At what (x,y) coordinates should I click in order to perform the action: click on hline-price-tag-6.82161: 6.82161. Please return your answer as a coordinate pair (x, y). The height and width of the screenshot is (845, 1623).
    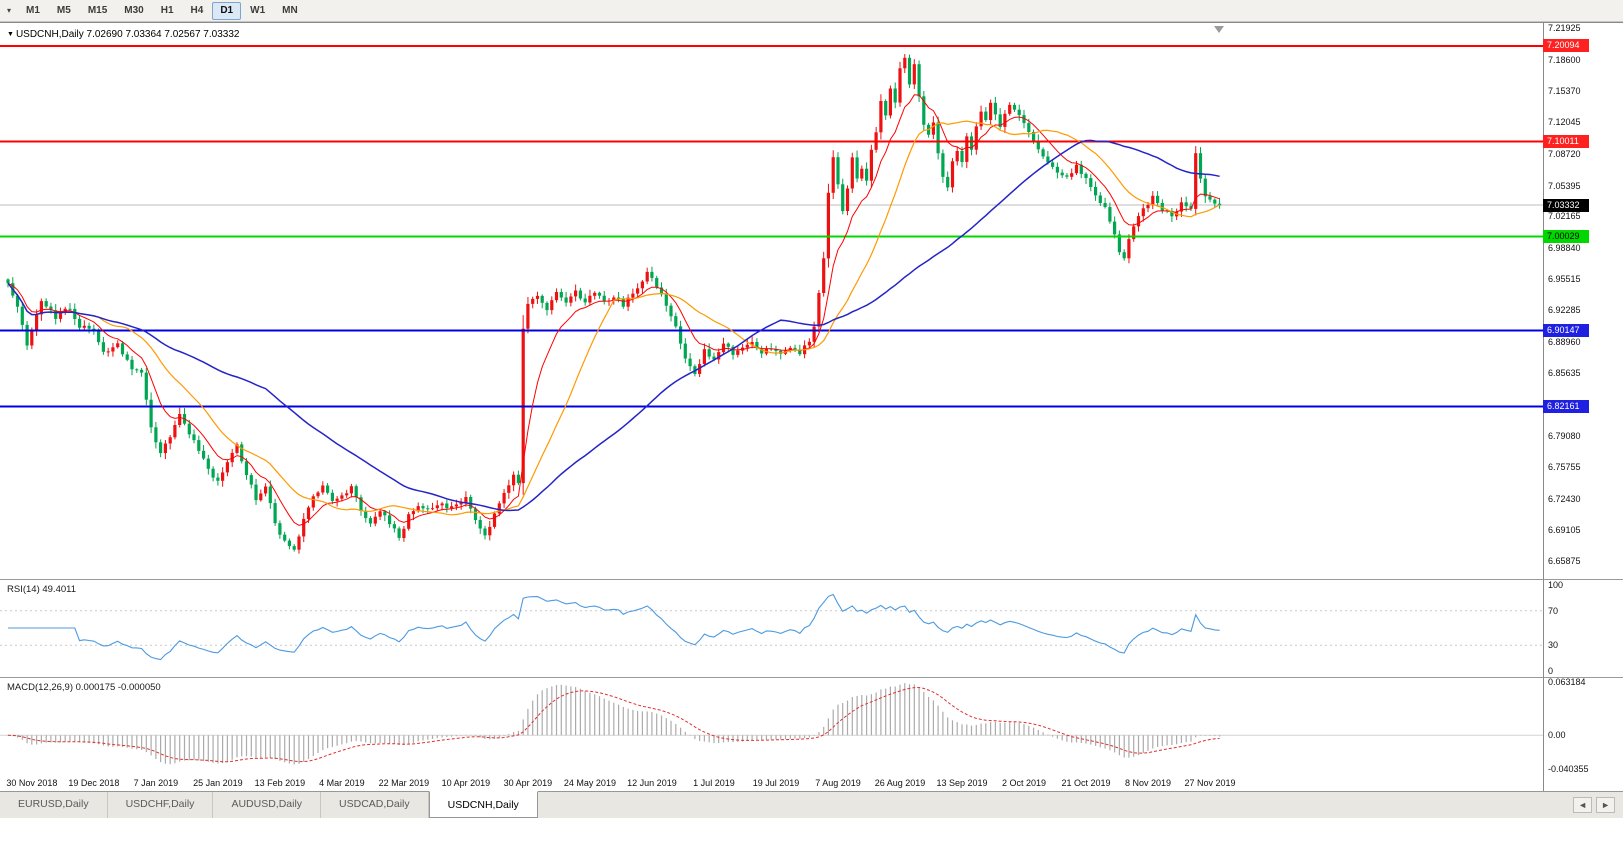
    Looking at the image, I should click on (1566, 406).